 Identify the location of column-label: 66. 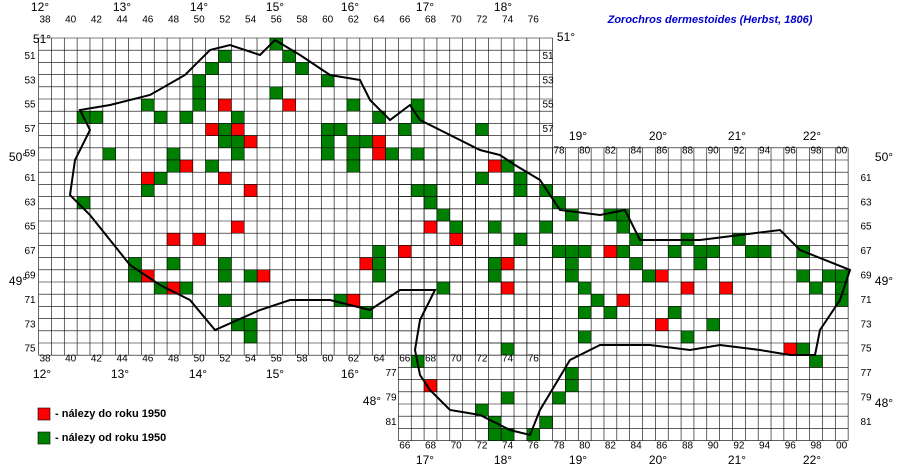
(405, 446).